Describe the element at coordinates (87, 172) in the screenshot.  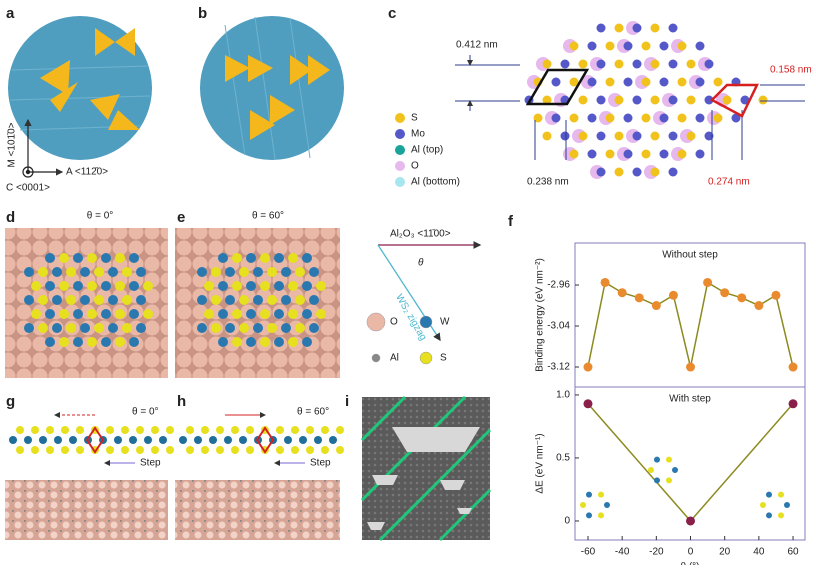
I see `axis-label: A <112̄0>` at that location.